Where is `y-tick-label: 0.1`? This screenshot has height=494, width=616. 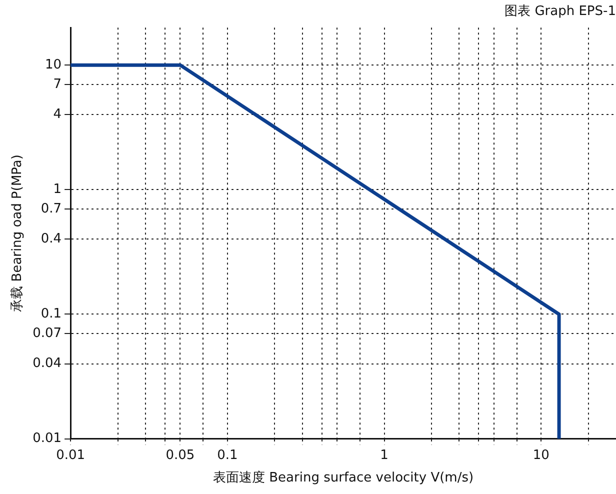
y-tick-label: 0.1 is located at coordinates (51, 314).